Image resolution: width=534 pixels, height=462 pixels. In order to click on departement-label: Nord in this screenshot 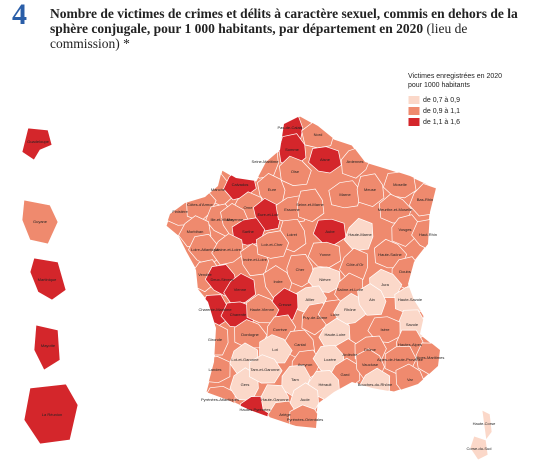, I will do `click(318, 134)`.